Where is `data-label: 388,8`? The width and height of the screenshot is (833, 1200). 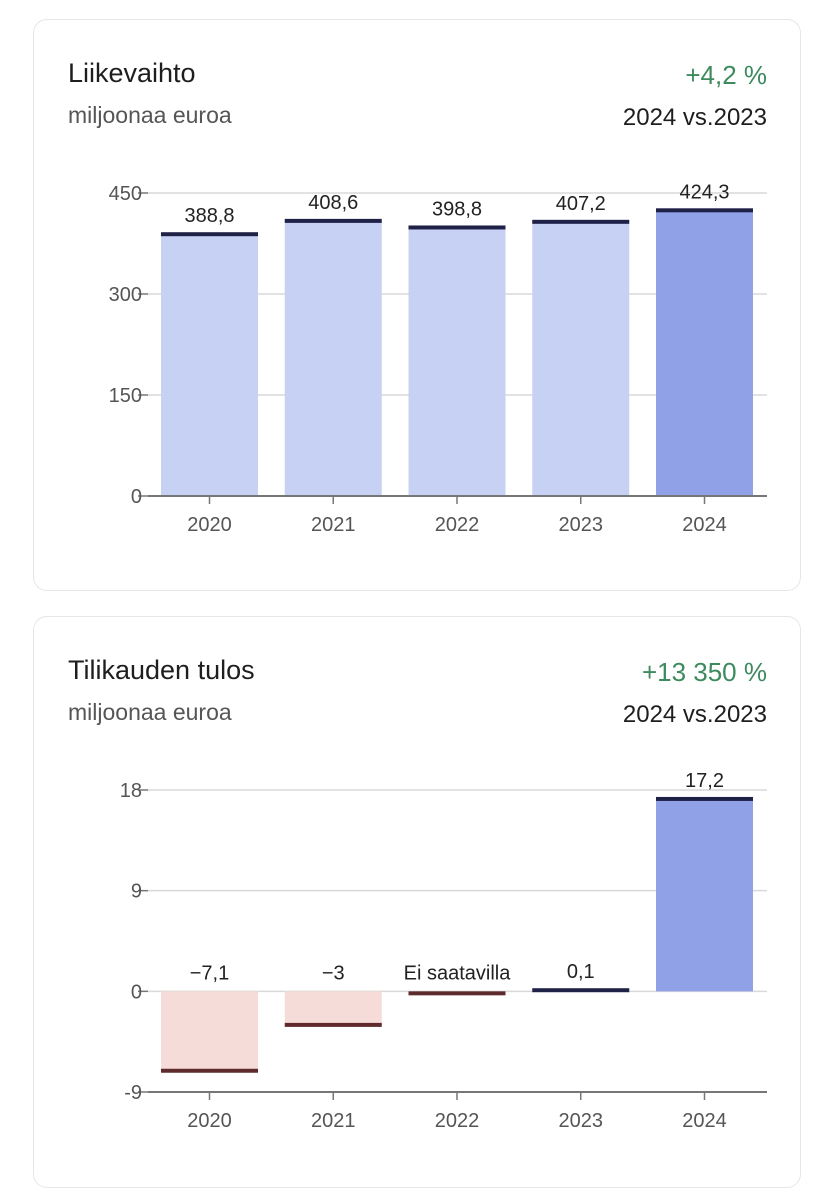 data-label: 388,8 is located at coordinates (209, 216).